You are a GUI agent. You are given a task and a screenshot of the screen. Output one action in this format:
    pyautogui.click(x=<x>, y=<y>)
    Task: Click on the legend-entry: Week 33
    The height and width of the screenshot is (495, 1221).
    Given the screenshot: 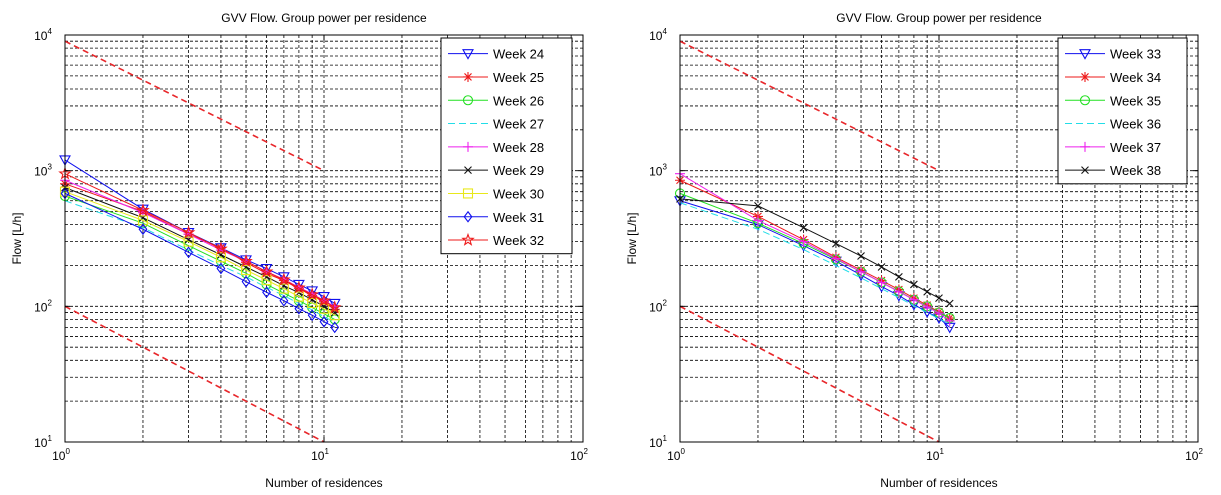 What is the action you would take?
    pyautogui.click(x=1113, y=54)
    